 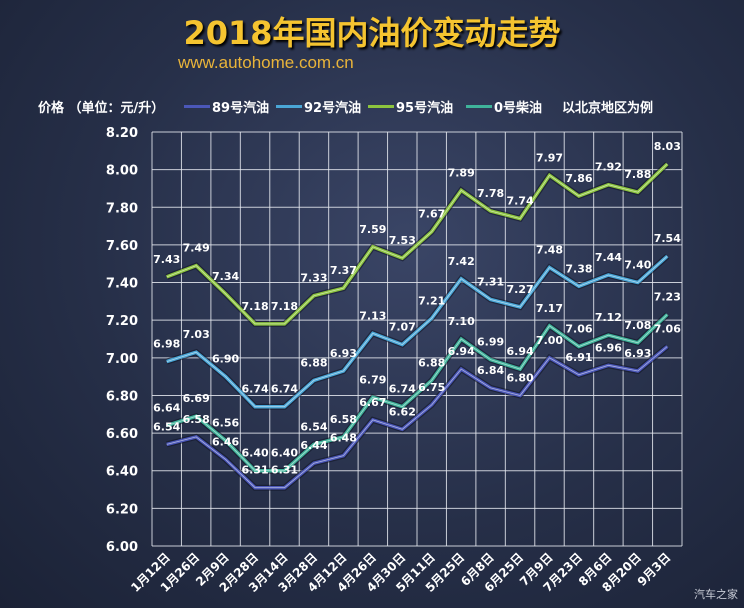 What do you see at coordinates (549, 308) in the screenshot?
I see `data-label-3-13: 7.17` at bounding box center [549, 308].